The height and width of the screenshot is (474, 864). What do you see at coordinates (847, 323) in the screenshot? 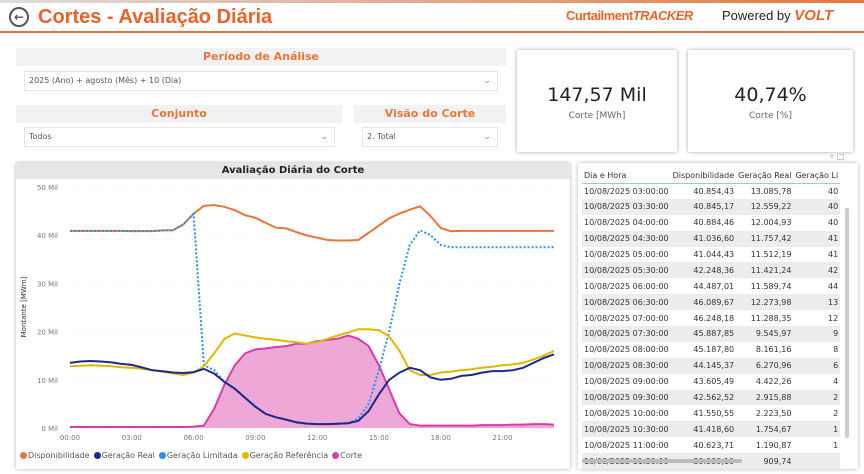
I see `vertical-scrollbar` at bounding box center [847, 323].